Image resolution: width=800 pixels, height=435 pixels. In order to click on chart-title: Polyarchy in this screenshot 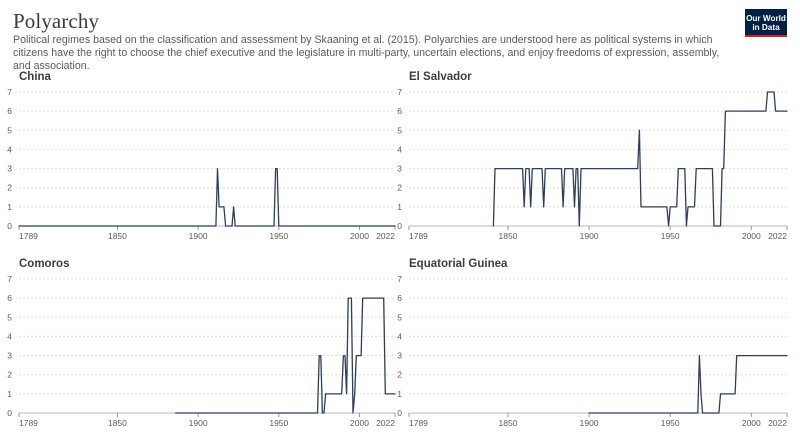, I will do `click(56, 21)`.